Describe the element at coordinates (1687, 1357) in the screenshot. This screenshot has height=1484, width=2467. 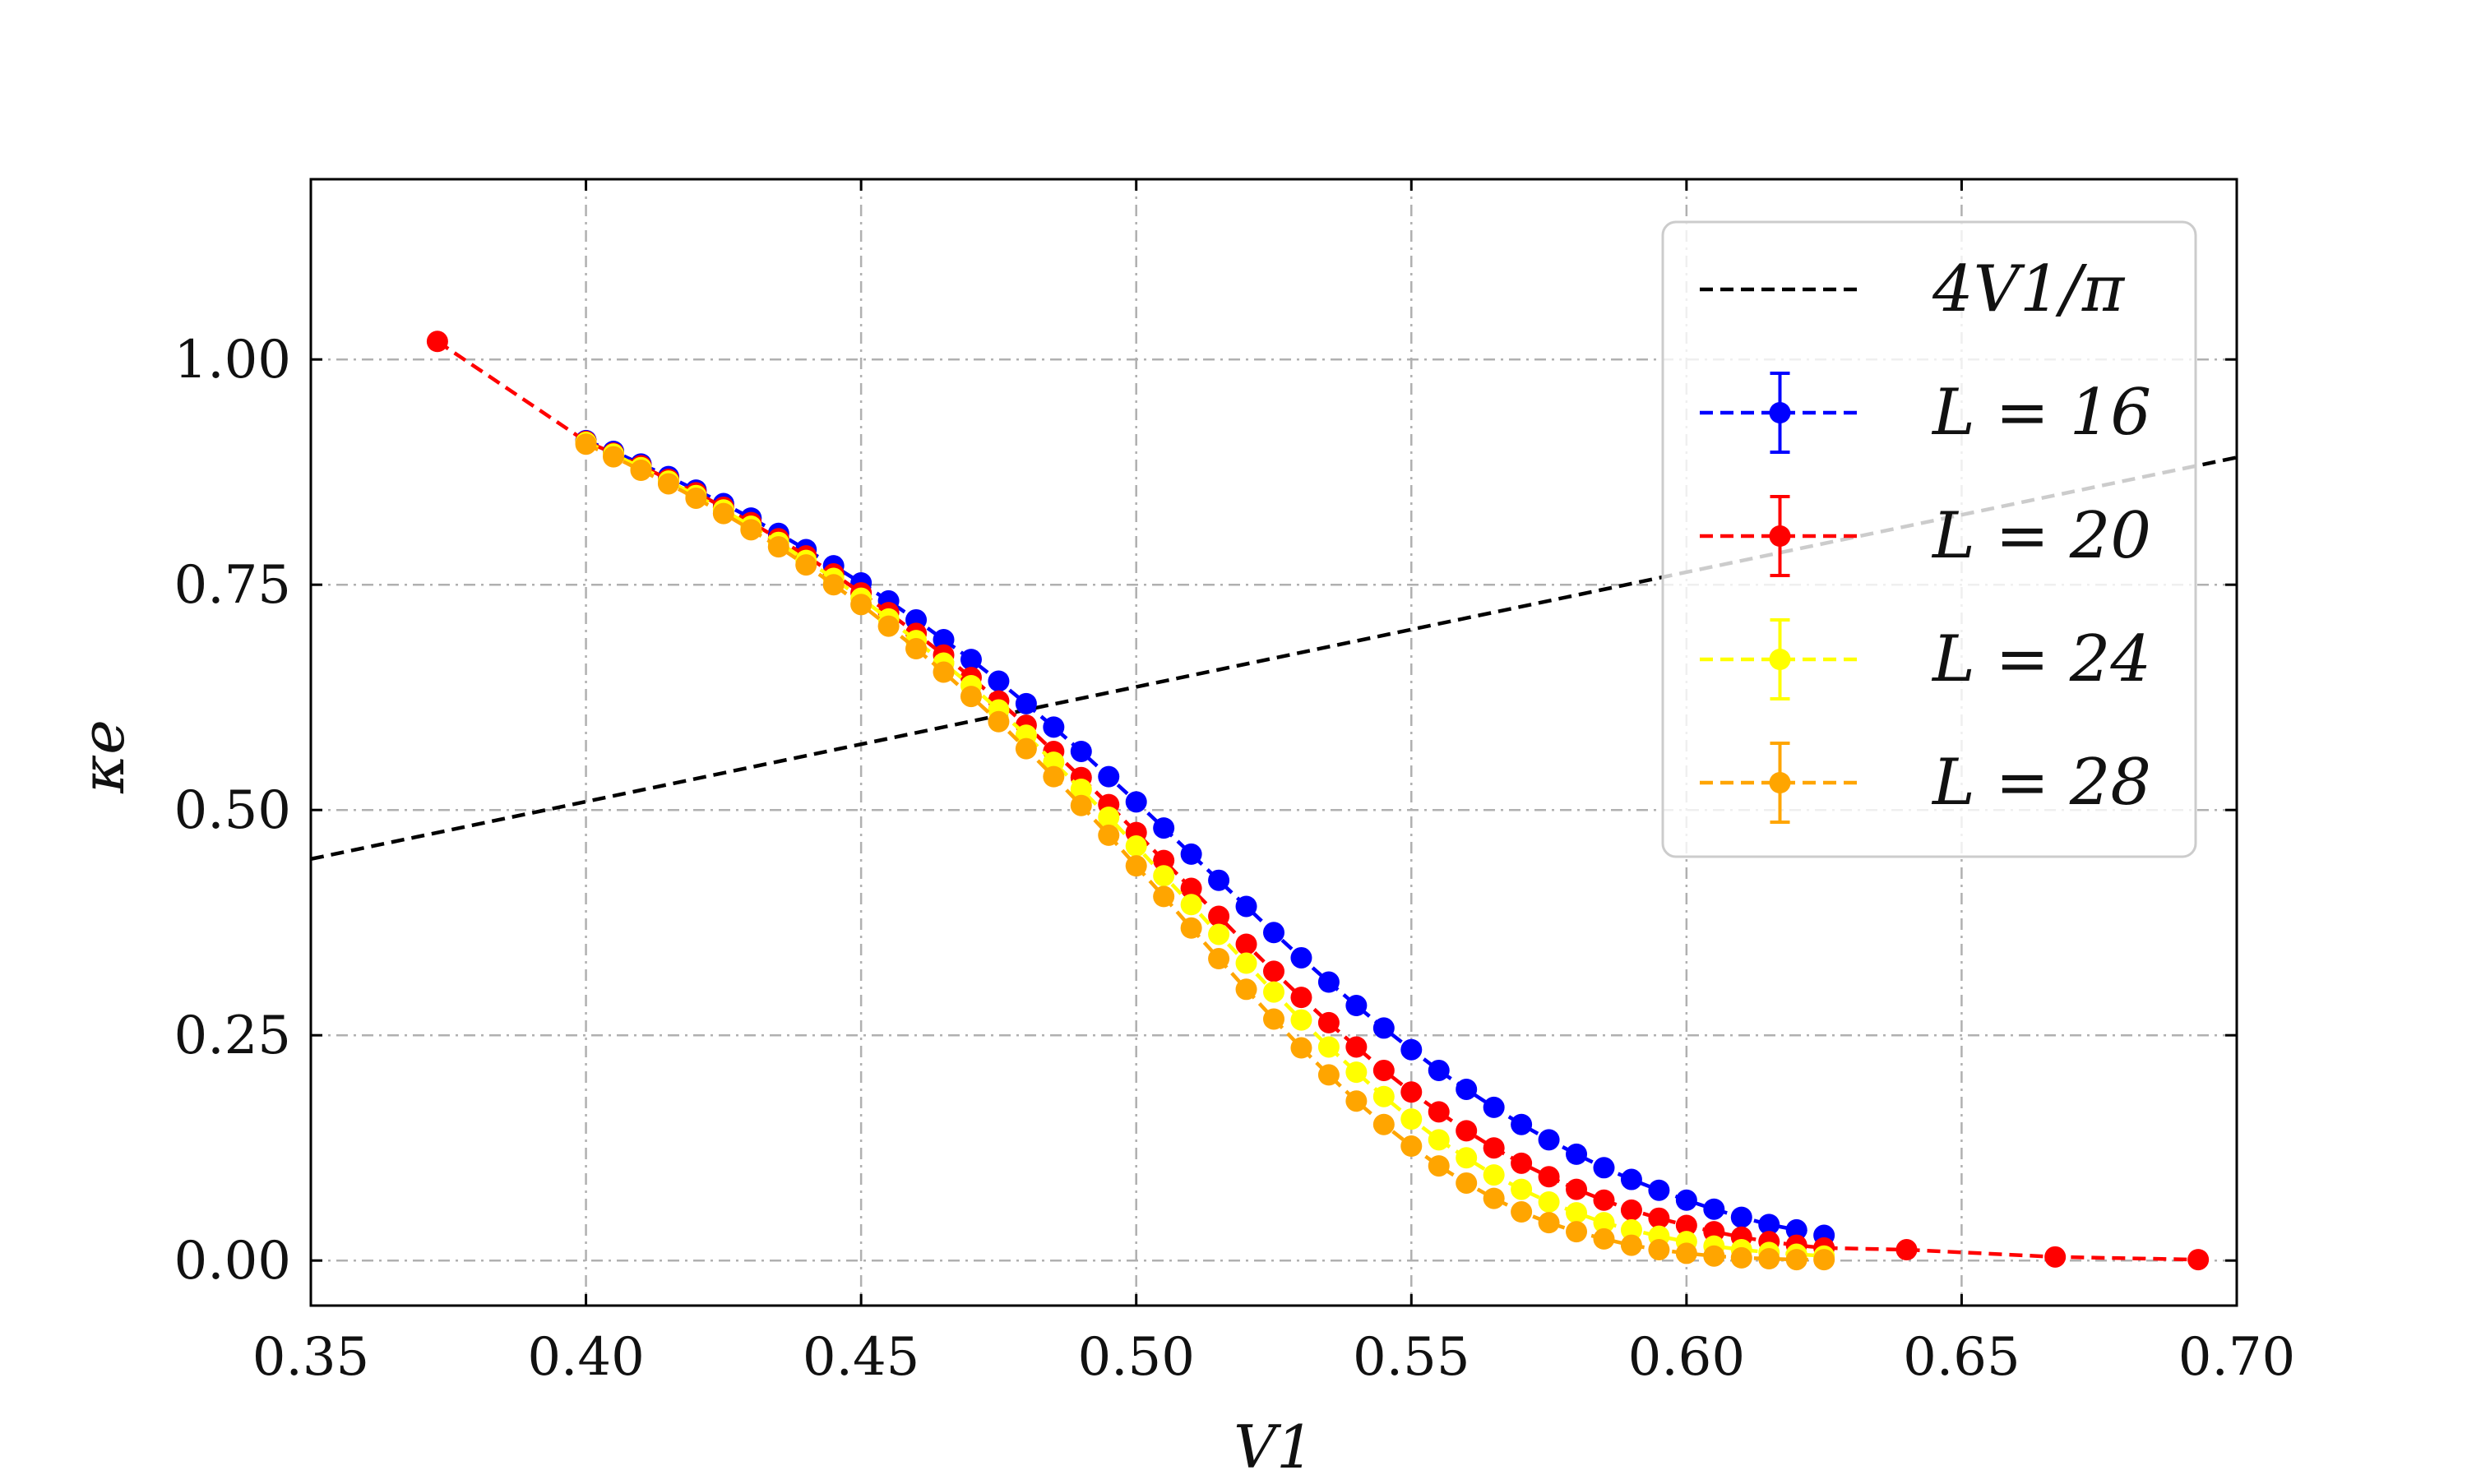
I see `x-tick-label-5: 0.60` at that location.